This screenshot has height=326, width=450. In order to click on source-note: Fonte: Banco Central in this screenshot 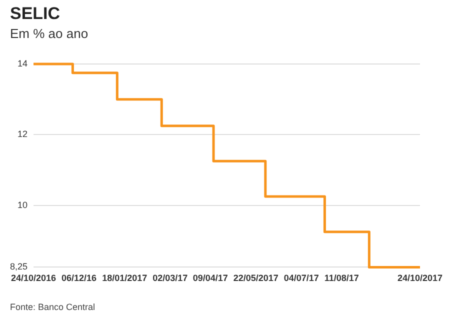, I will do `click(53, 307)`.